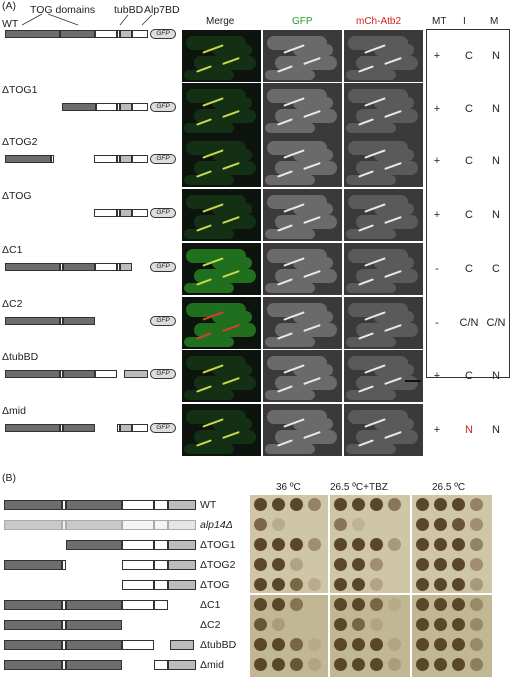  I want to click on strain-label-dtog1: ΔTOG1, so click(218, 545).